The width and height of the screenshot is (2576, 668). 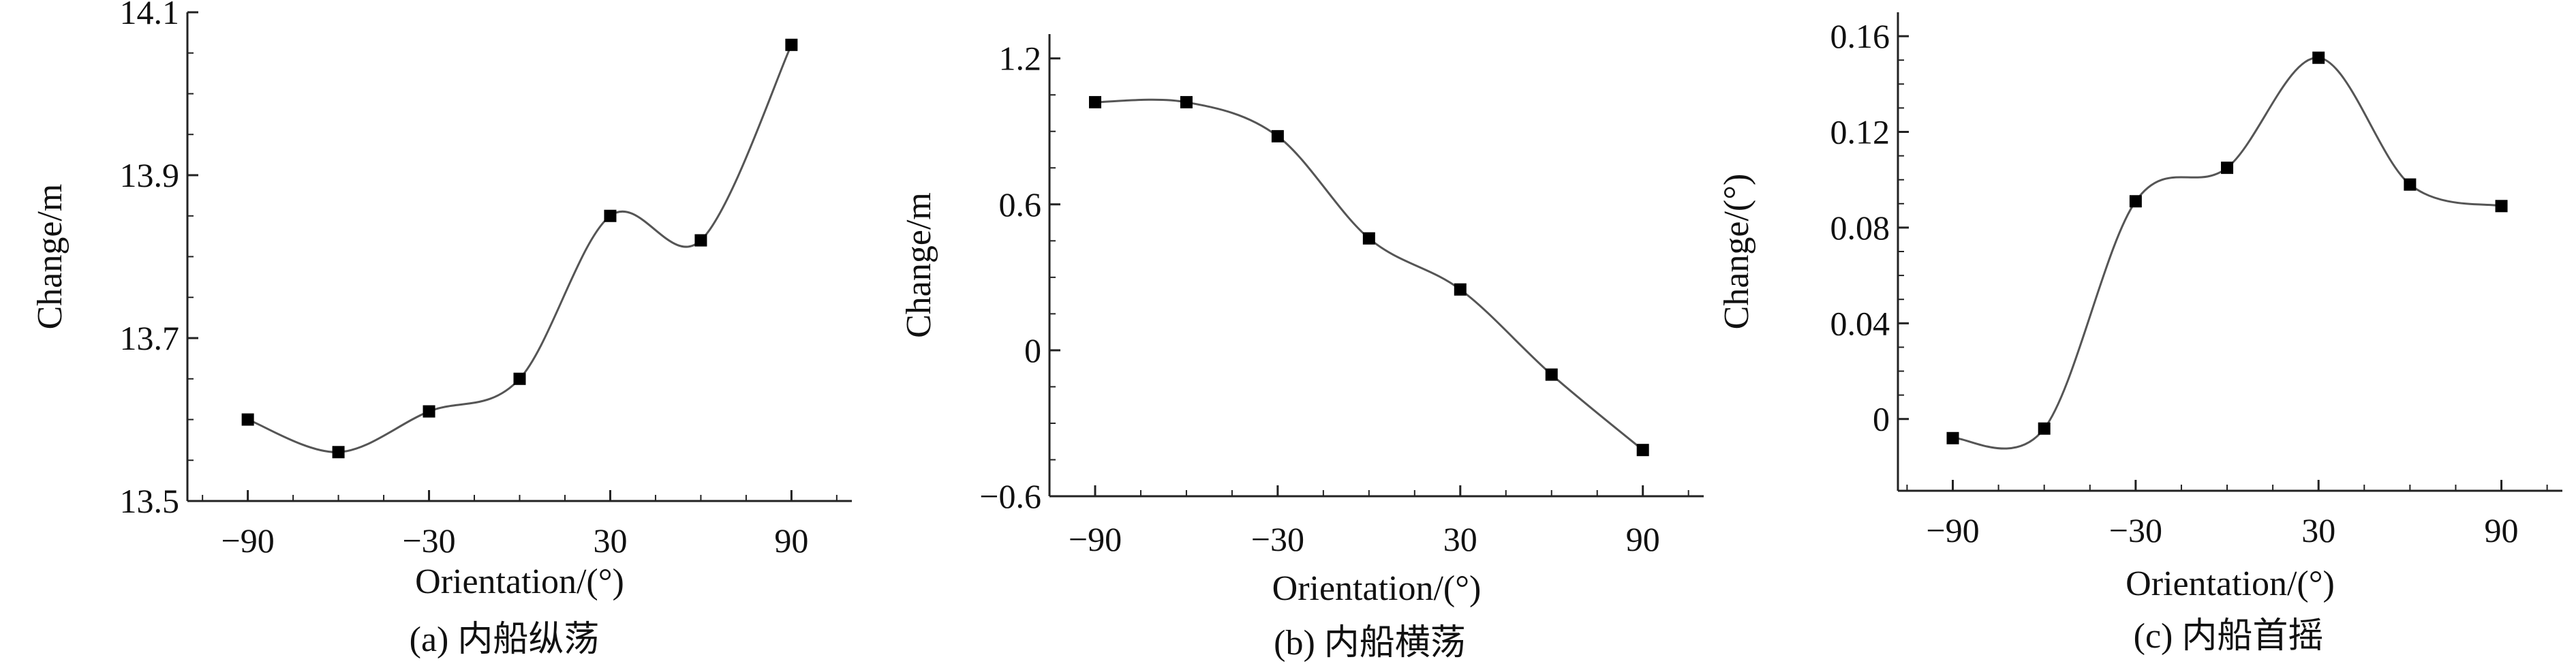 What do you see at coordinates (2227, 253) in the screenshot?
I see `panel-c-series-line` at bounding box center [2227, 253].